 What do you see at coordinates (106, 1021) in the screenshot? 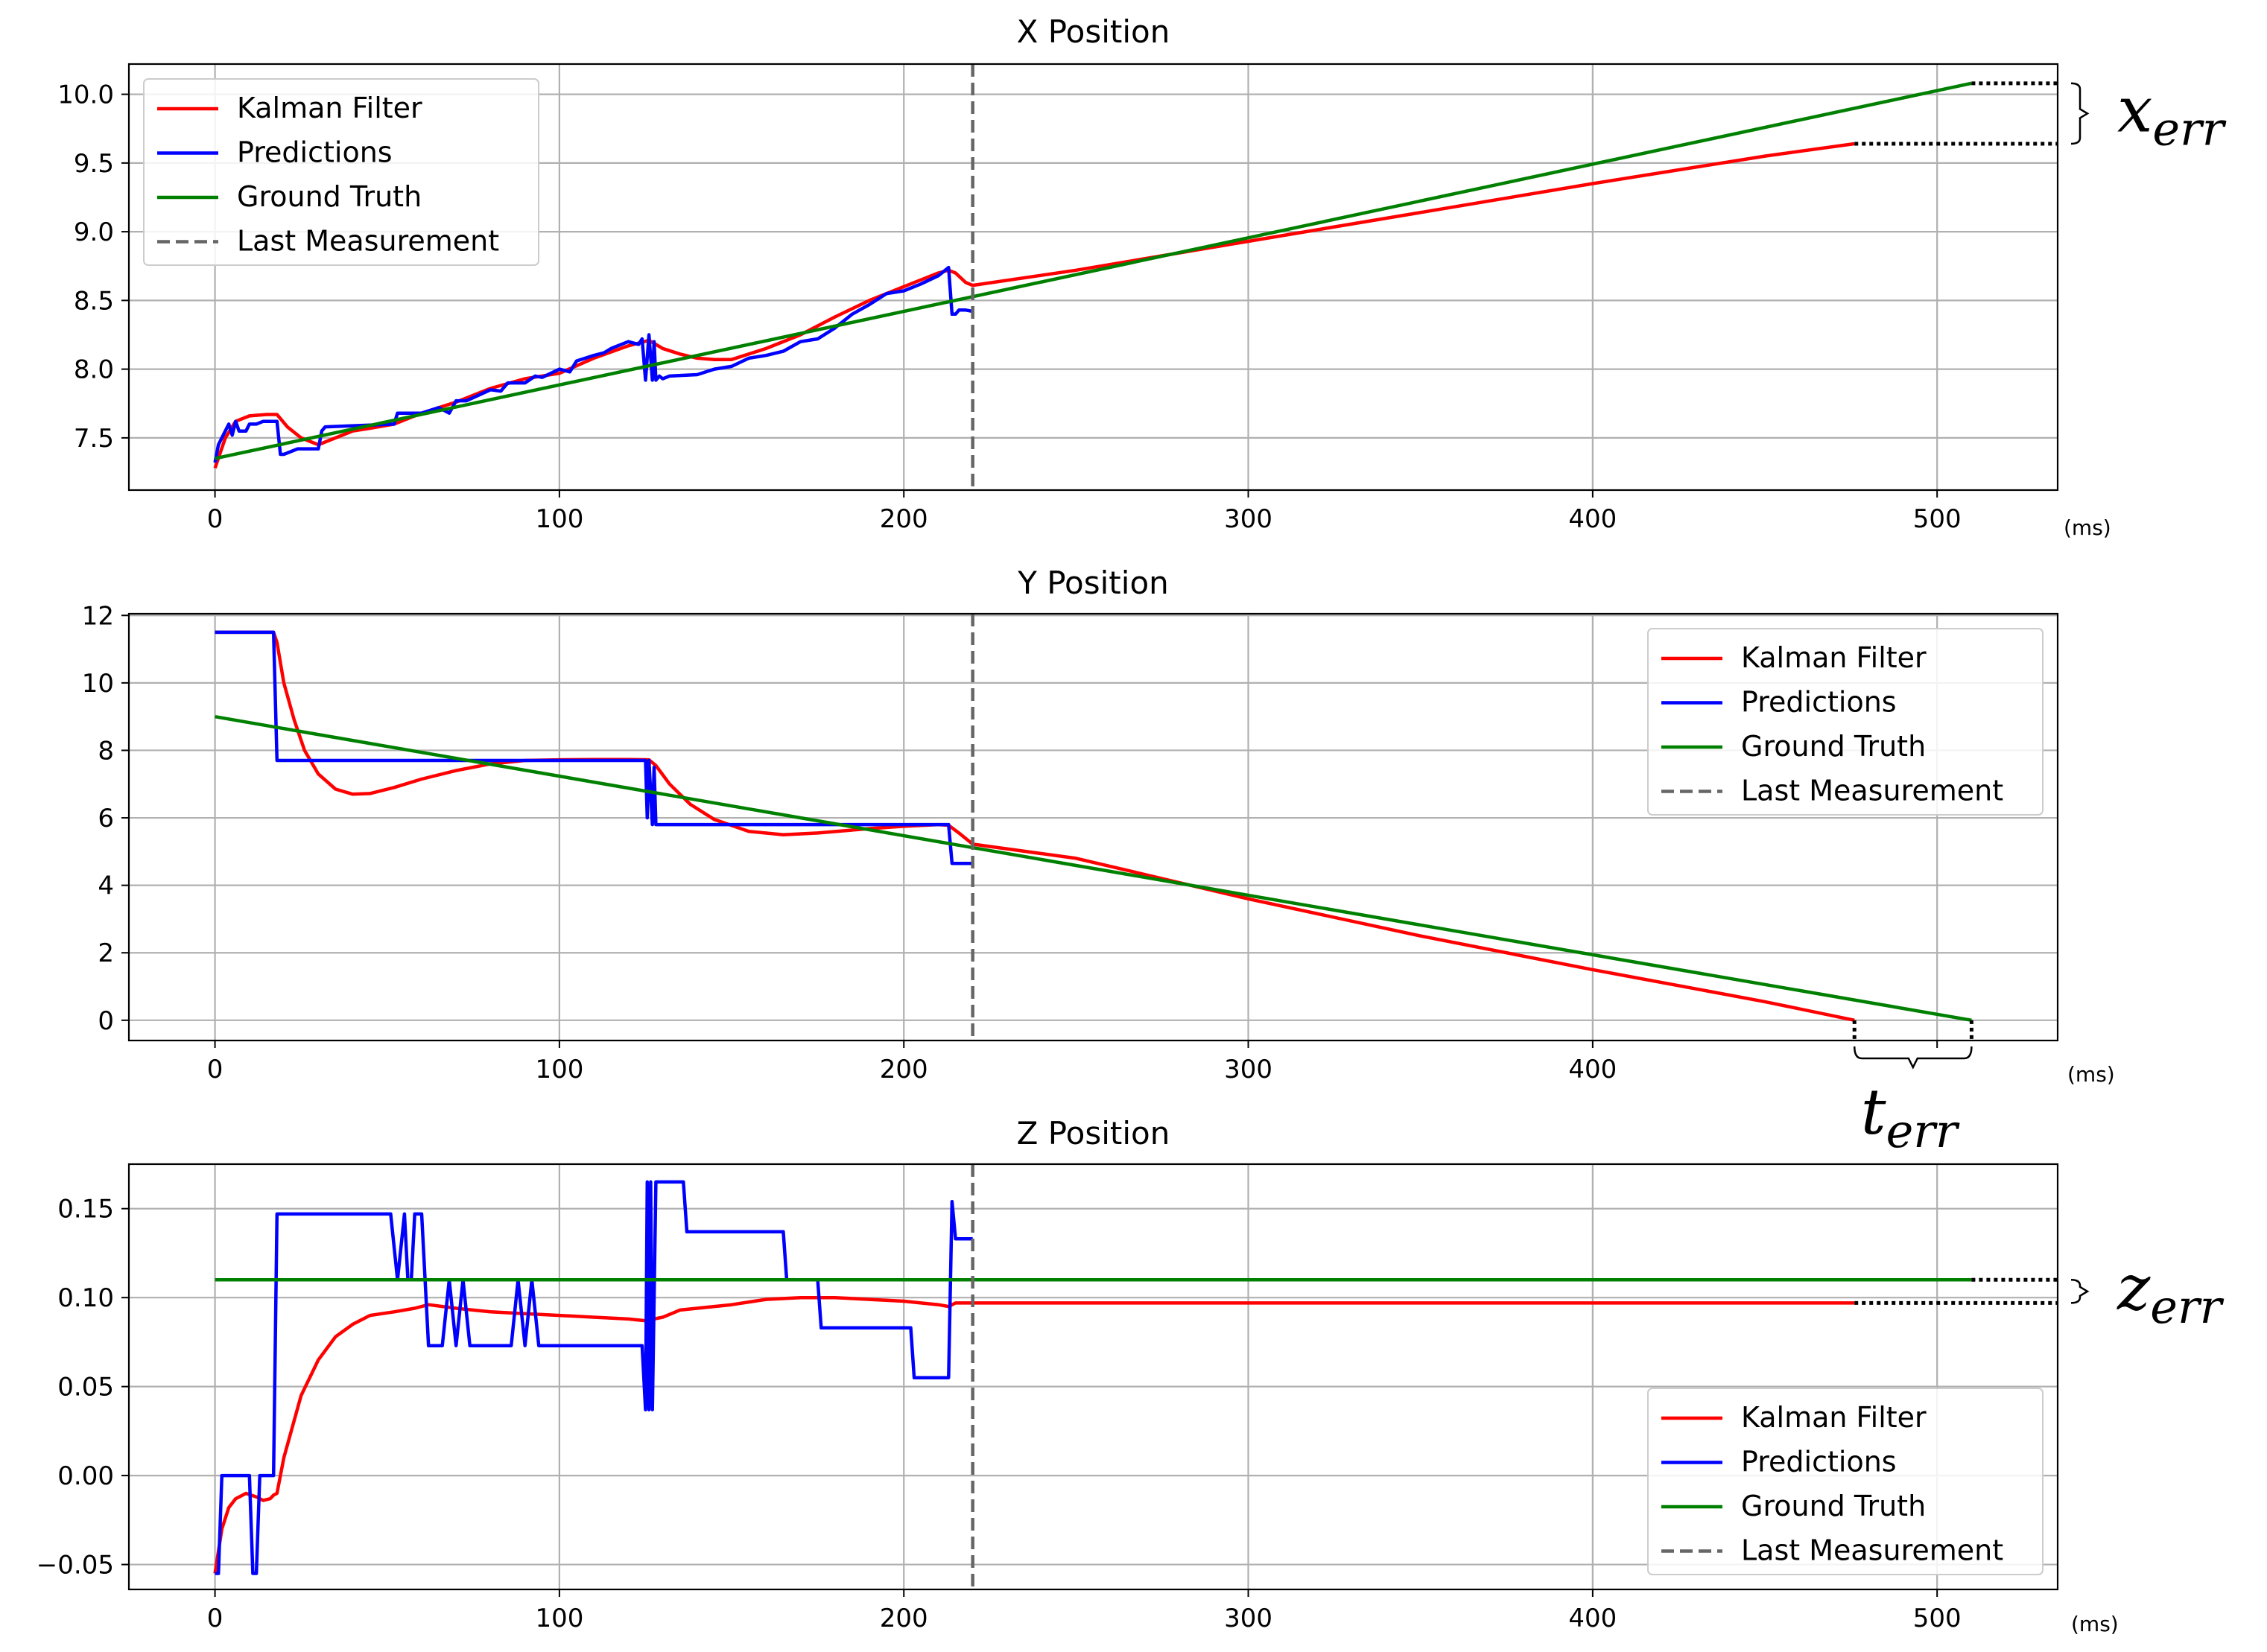
I see `y-tick-label: 0` at bounding box center [106, 1021].